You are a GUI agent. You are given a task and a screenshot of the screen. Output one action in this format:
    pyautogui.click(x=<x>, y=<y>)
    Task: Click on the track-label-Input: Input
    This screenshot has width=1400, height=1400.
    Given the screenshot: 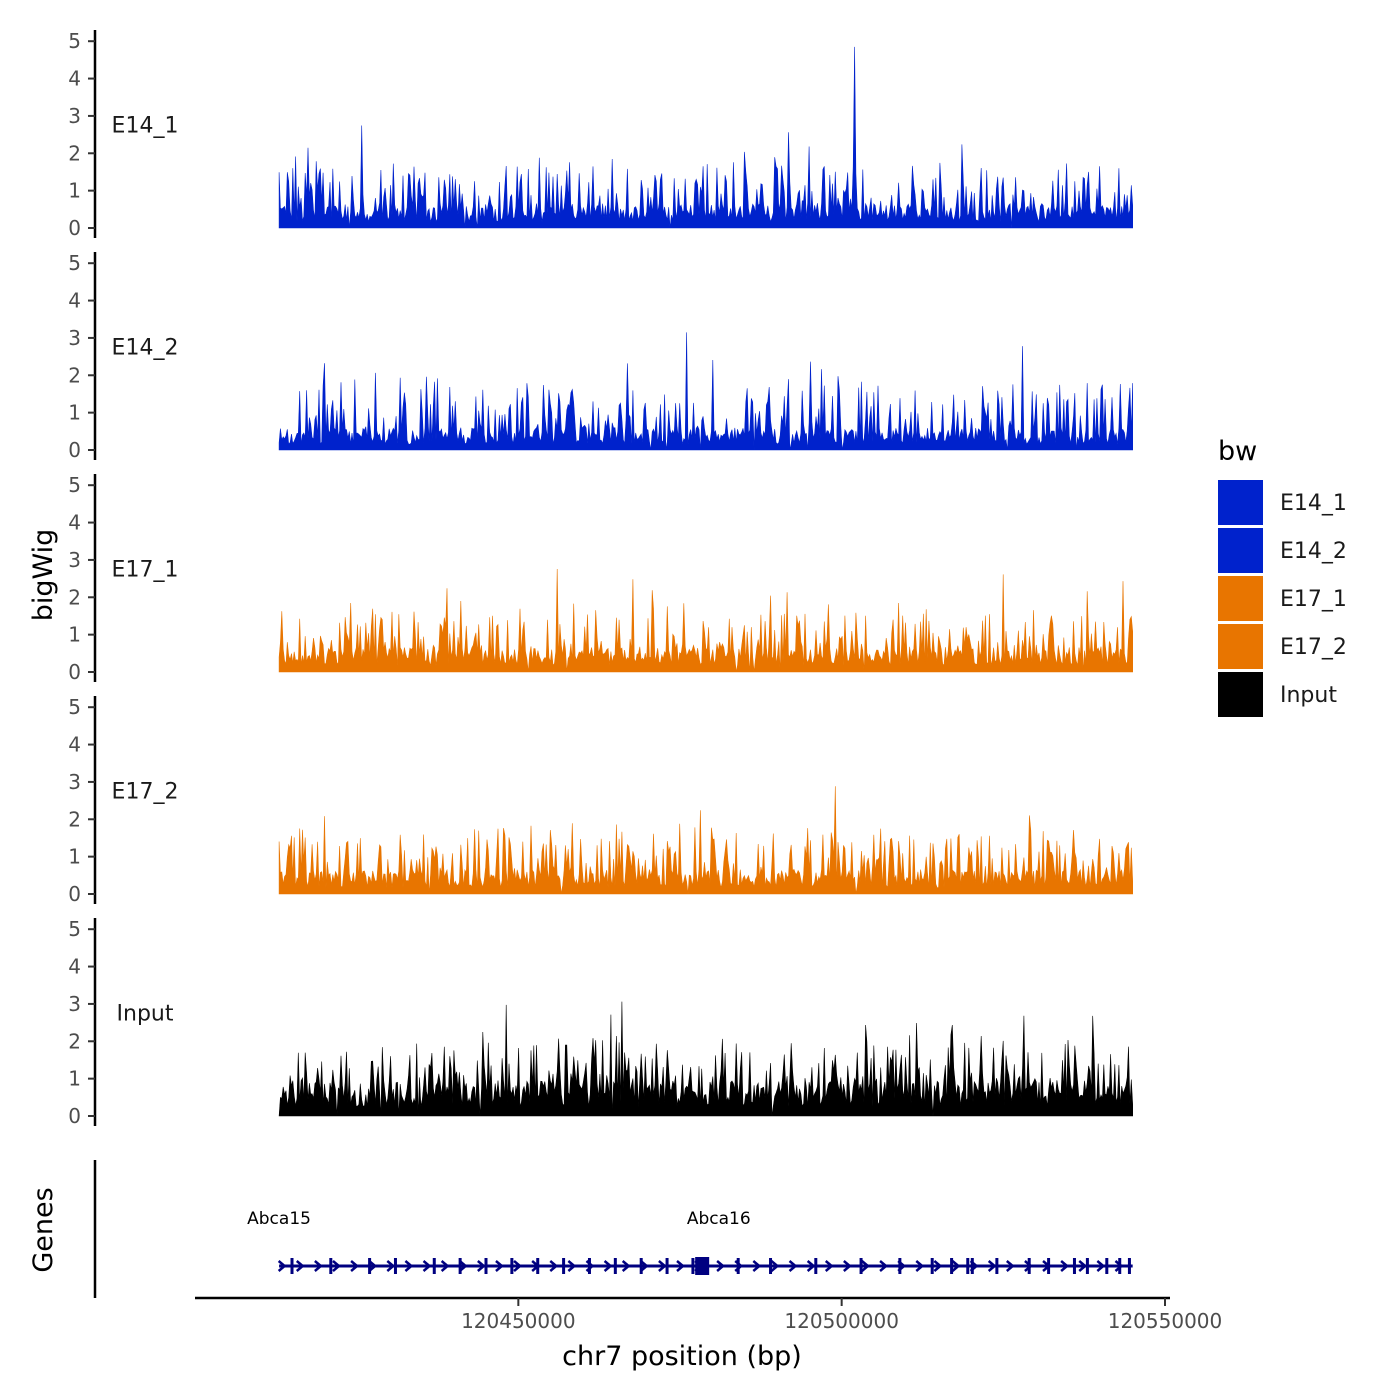 What is the action you would take?
    pyautogui.click(x=145, y=1014)
    